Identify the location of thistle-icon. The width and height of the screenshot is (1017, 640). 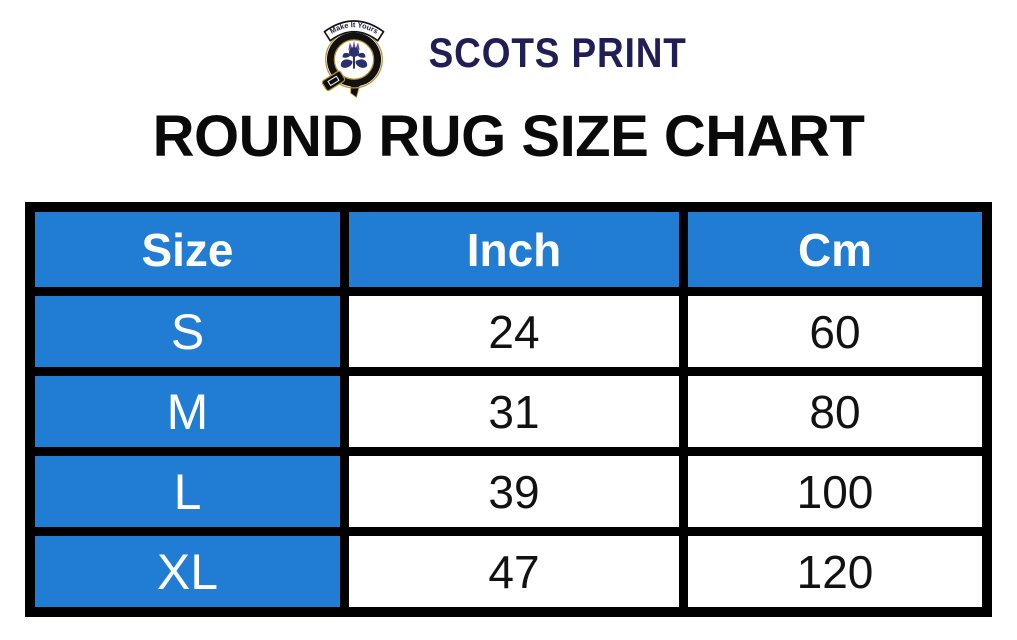
(354, 54).